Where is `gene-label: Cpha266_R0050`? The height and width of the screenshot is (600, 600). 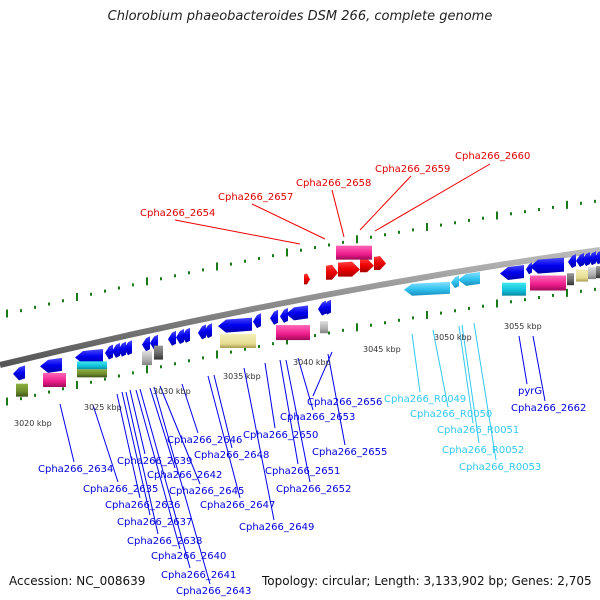 gene-label: Cpha266_R0050 is located at coordinates (451, 414).